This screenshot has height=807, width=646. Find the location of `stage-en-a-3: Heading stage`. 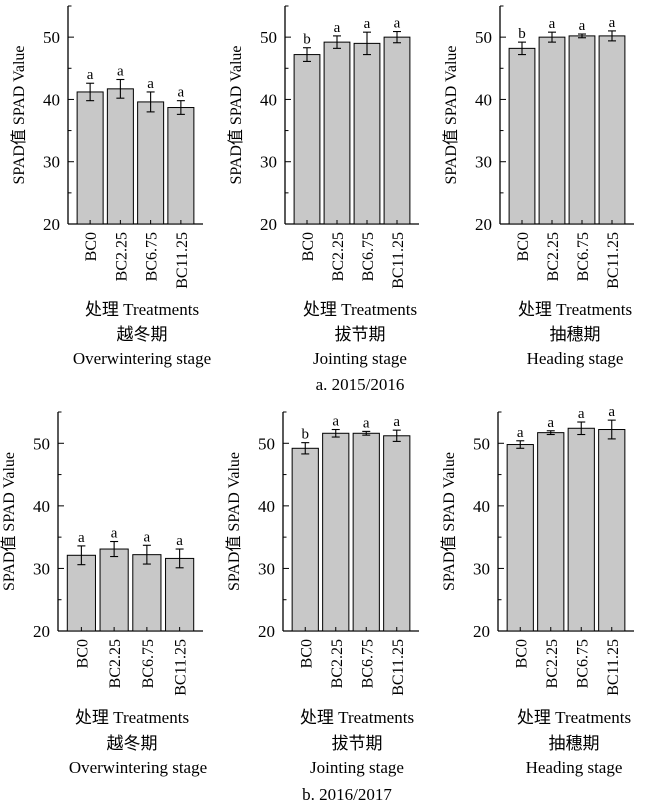

stage-en-a-3: Heading stage is located at coordinates (575, 358).